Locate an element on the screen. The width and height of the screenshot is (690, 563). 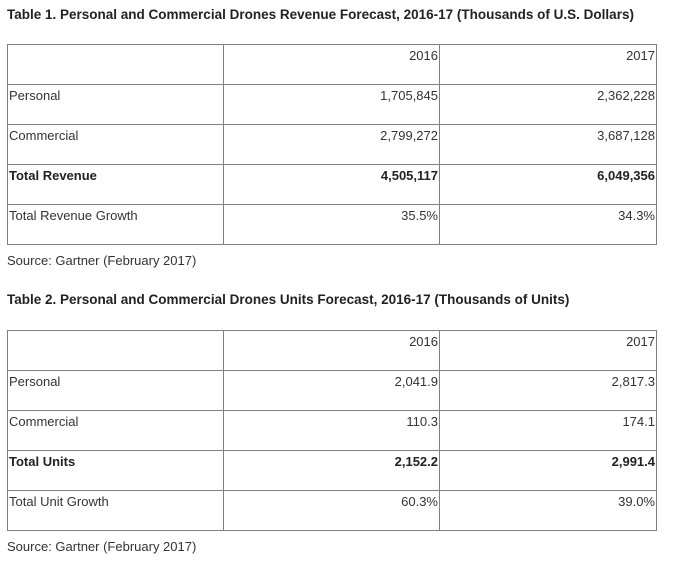
cell-2017: 2,362,228 is located at coordinates (548, 104).